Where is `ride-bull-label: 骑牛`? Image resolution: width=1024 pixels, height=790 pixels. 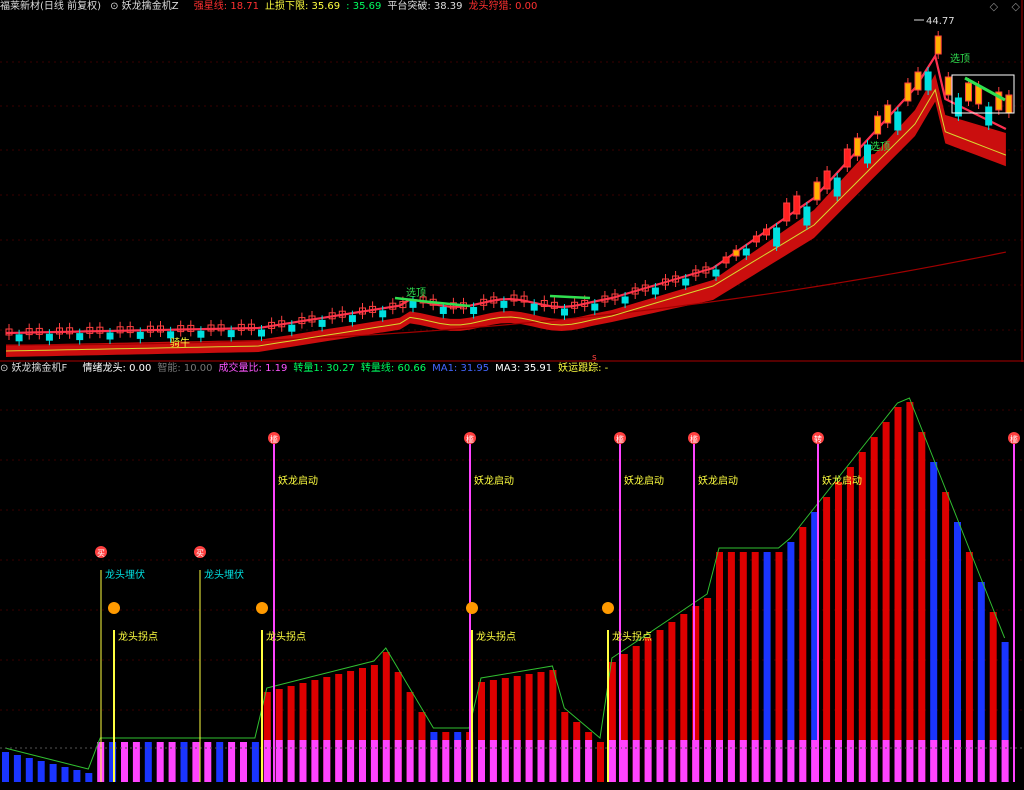
ride-bull-label: 骑牛 is located at coordinates (180, 342).